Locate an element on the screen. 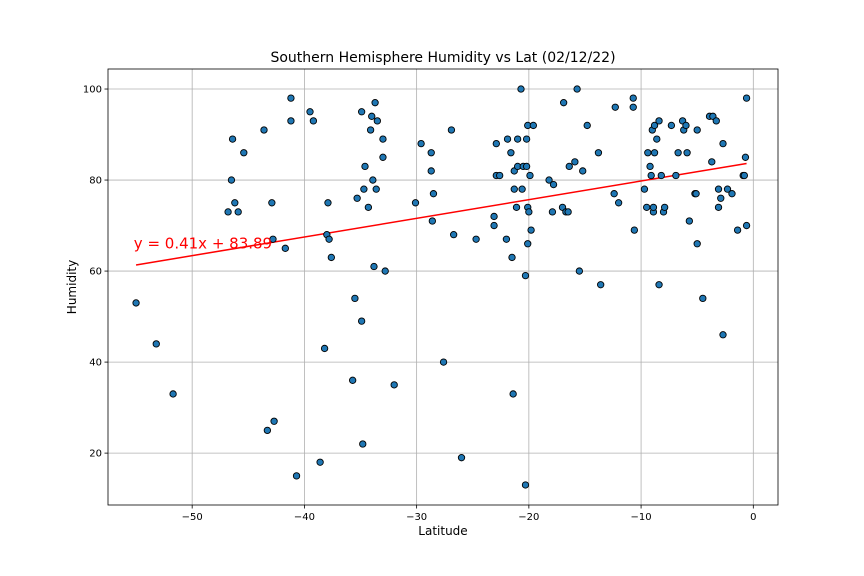  y-tick-label: 40 is located at coordinates (95, 363).